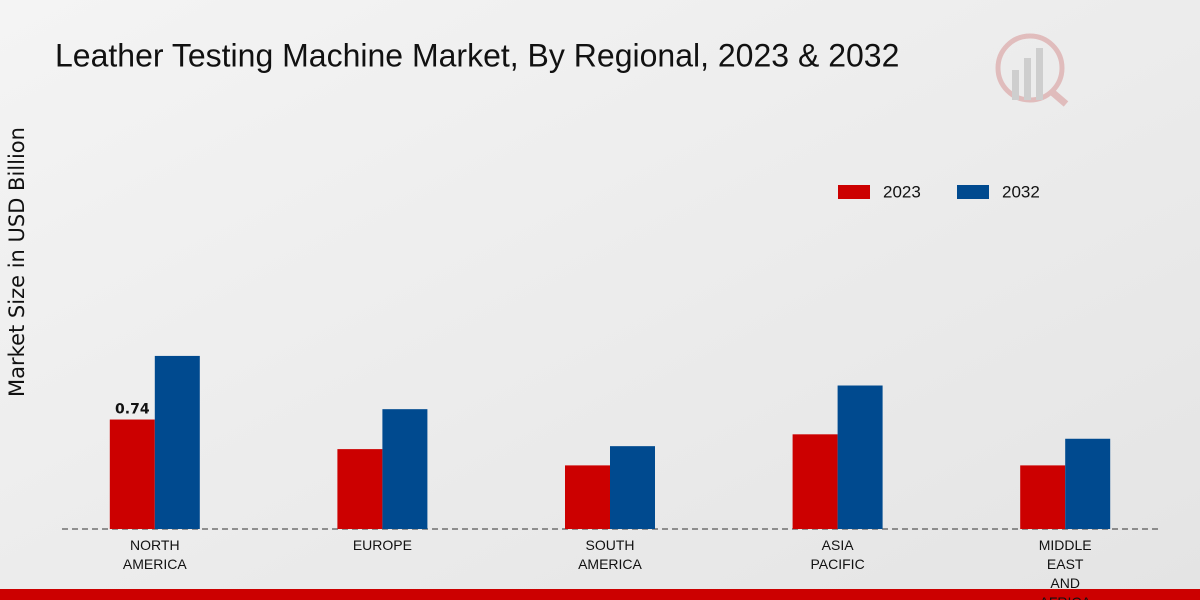  I want to click on value-label: 0.74, so click(132, 410).